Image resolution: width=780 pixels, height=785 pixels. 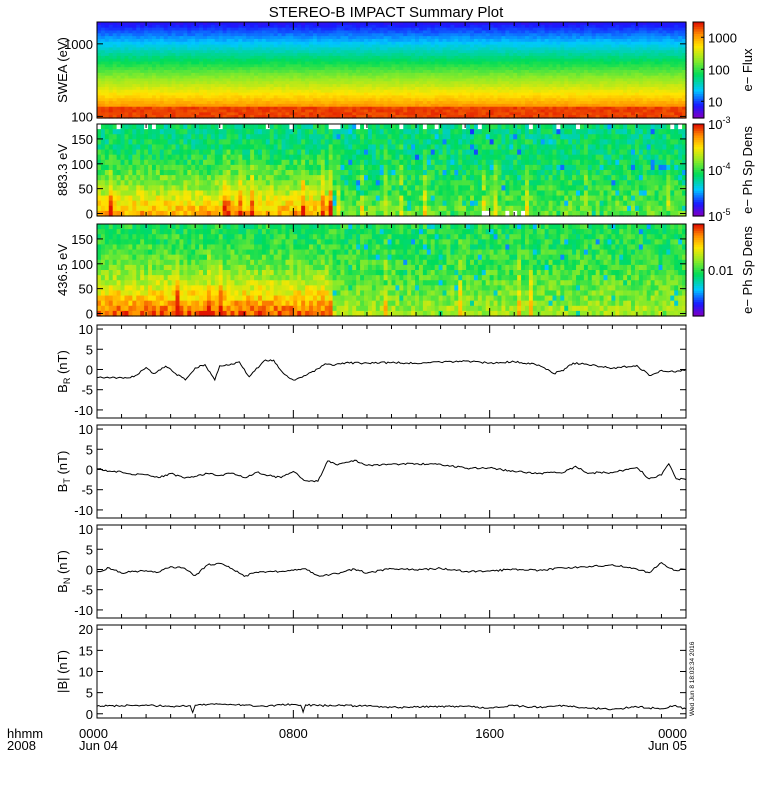 I want to click on panel-4-frame, so click(x=391, y=371).